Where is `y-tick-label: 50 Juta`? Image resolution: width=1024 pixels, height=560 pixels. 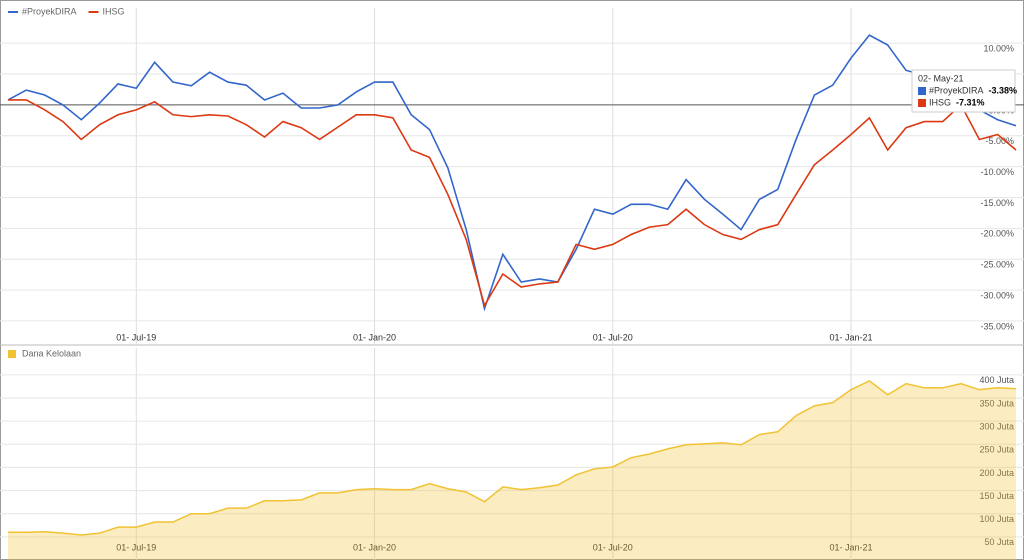 y-tick-label: 50 Juta is located at coordinates (999, 542).